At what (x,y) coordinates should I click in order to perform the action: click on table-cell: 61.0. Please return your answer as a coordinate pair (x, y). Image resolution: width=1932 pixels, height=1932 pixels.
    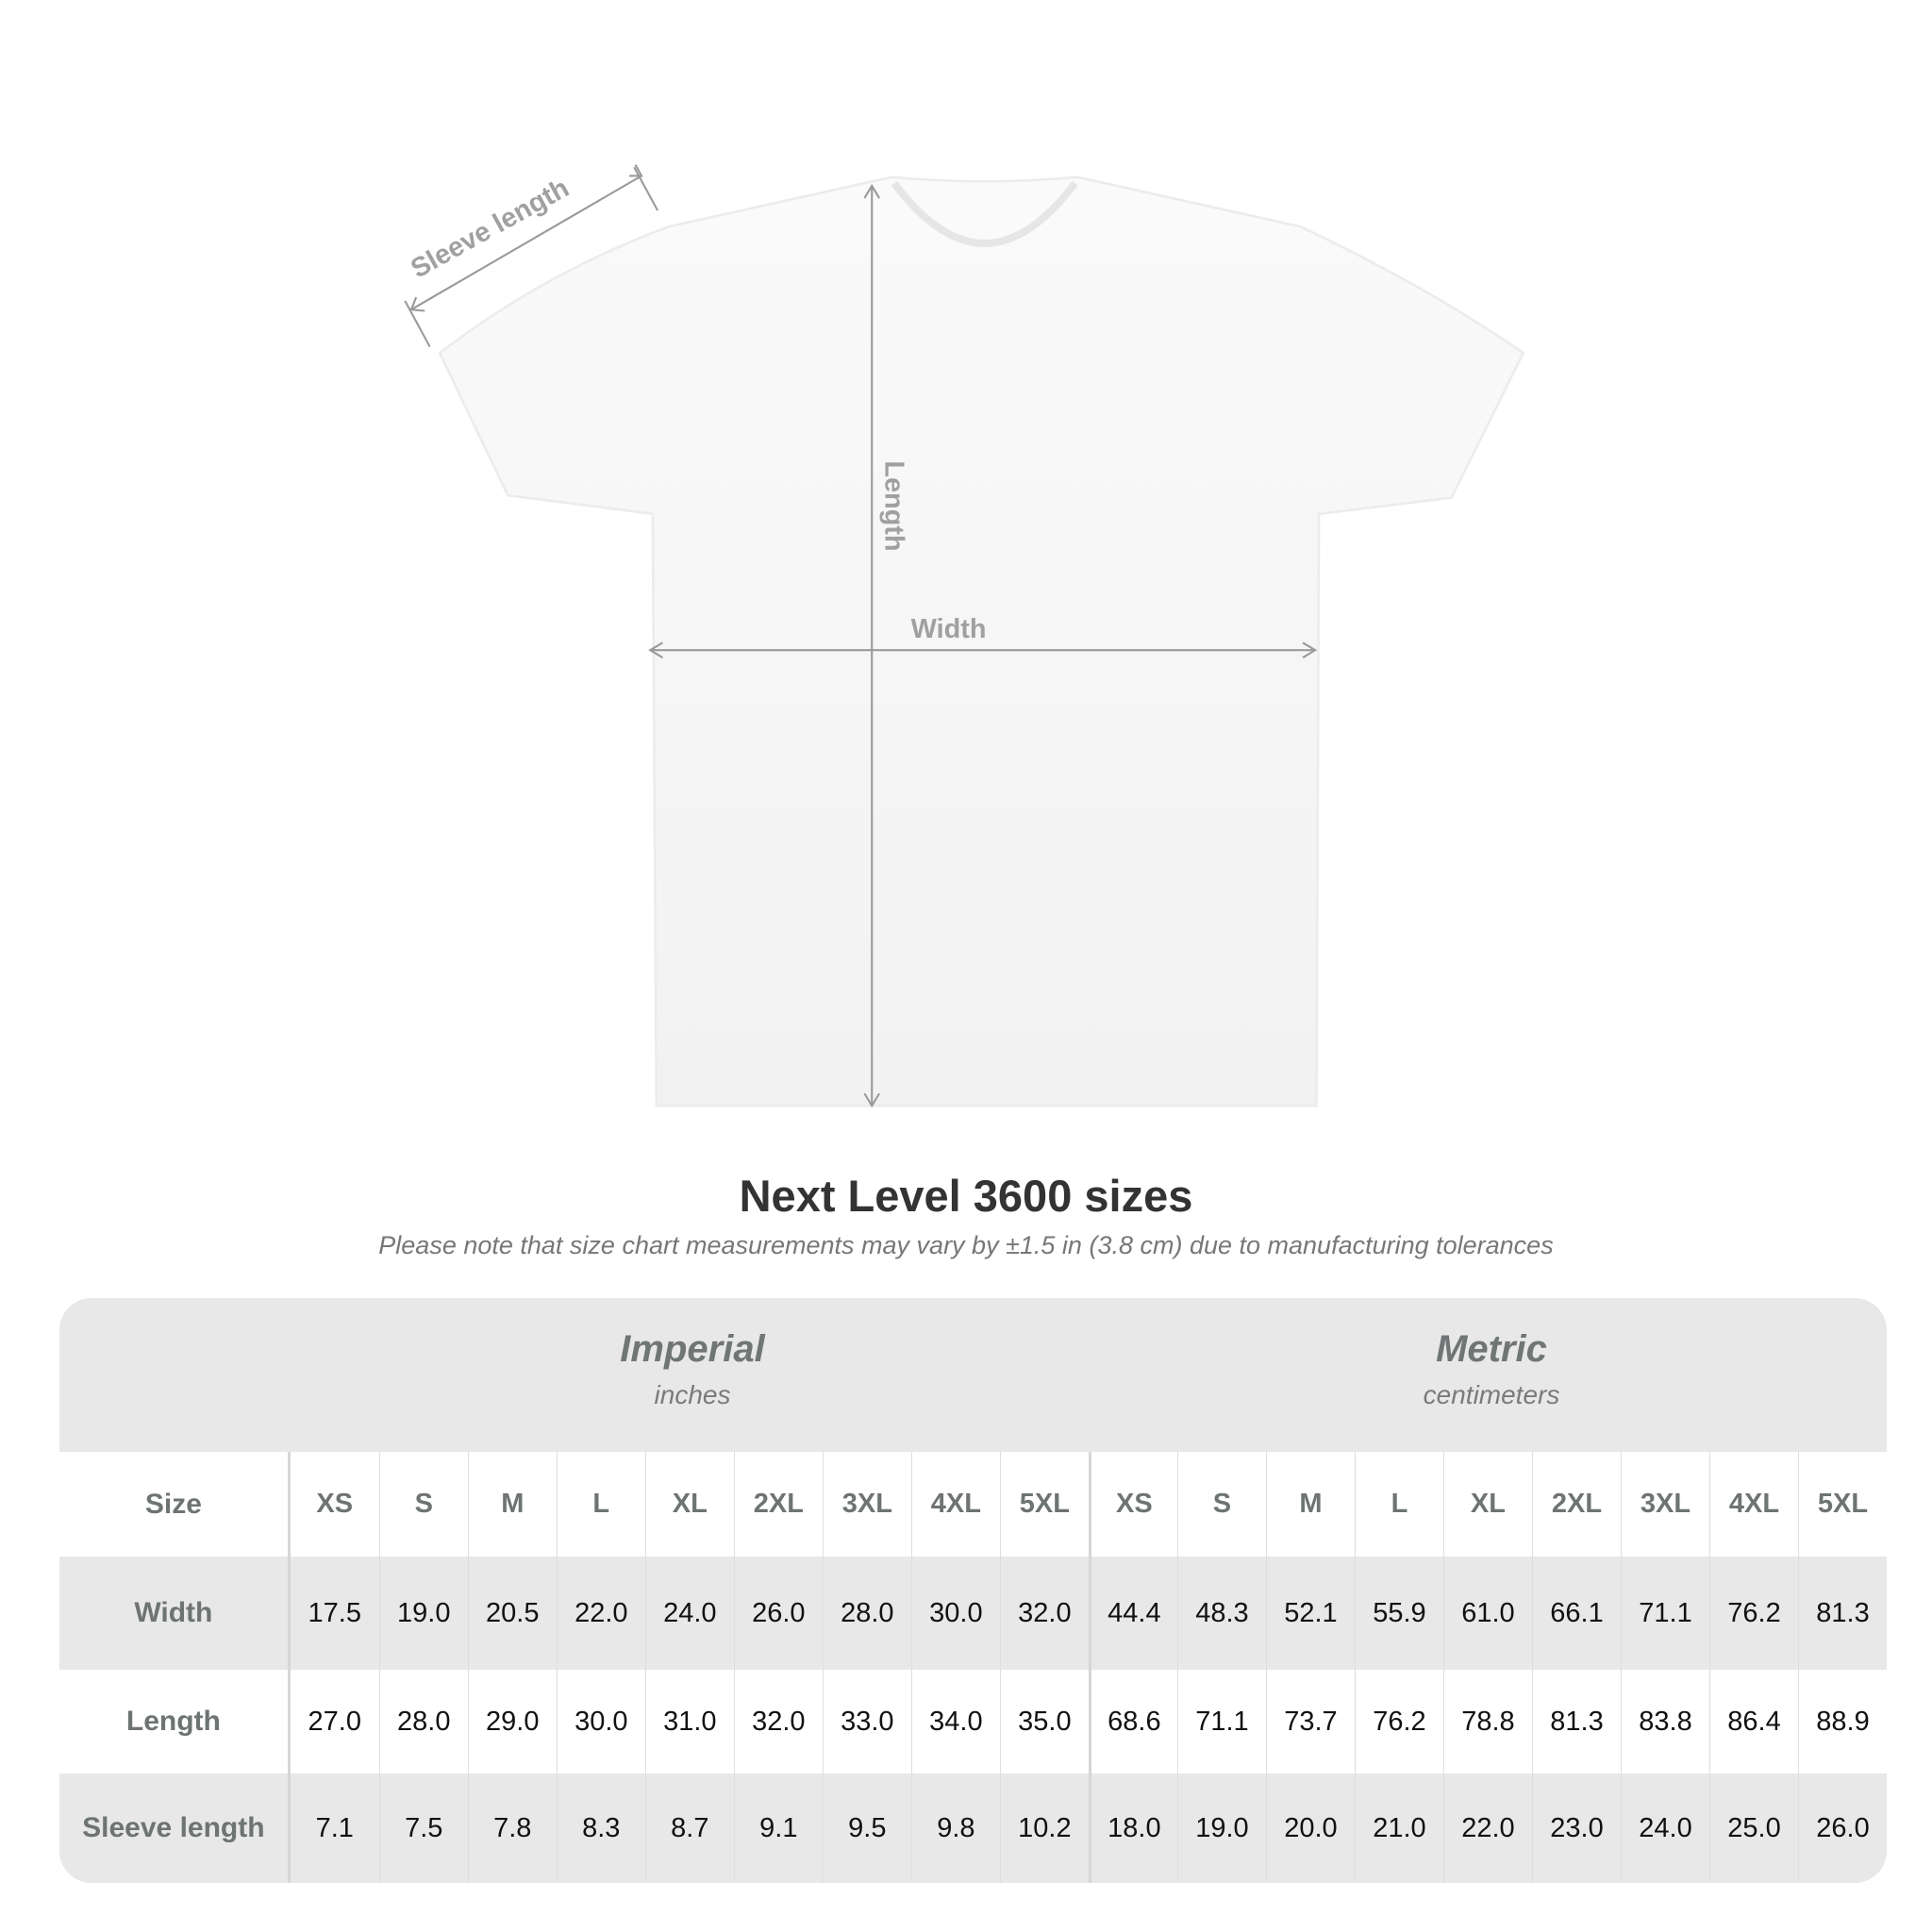
    Looking at the image, I should click on (1487, 1613).